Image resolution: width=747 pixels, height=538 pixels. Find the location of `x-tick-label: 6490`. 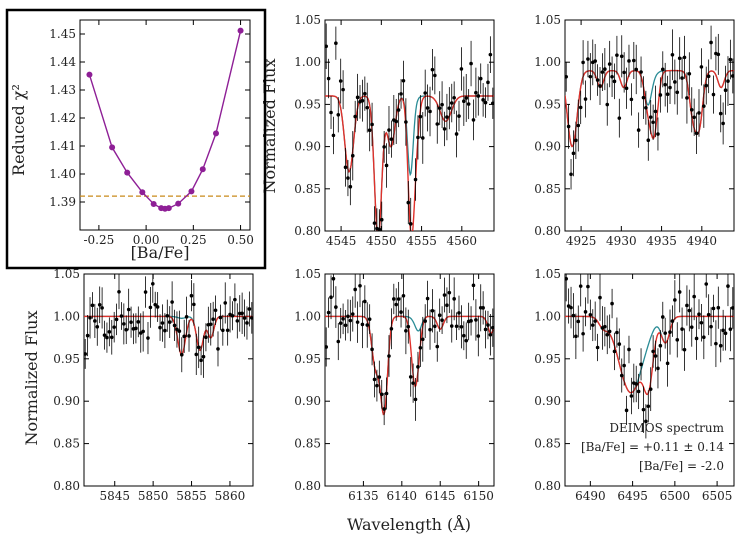

x-tick-label: 6490 is located at coordinates (590, 496).